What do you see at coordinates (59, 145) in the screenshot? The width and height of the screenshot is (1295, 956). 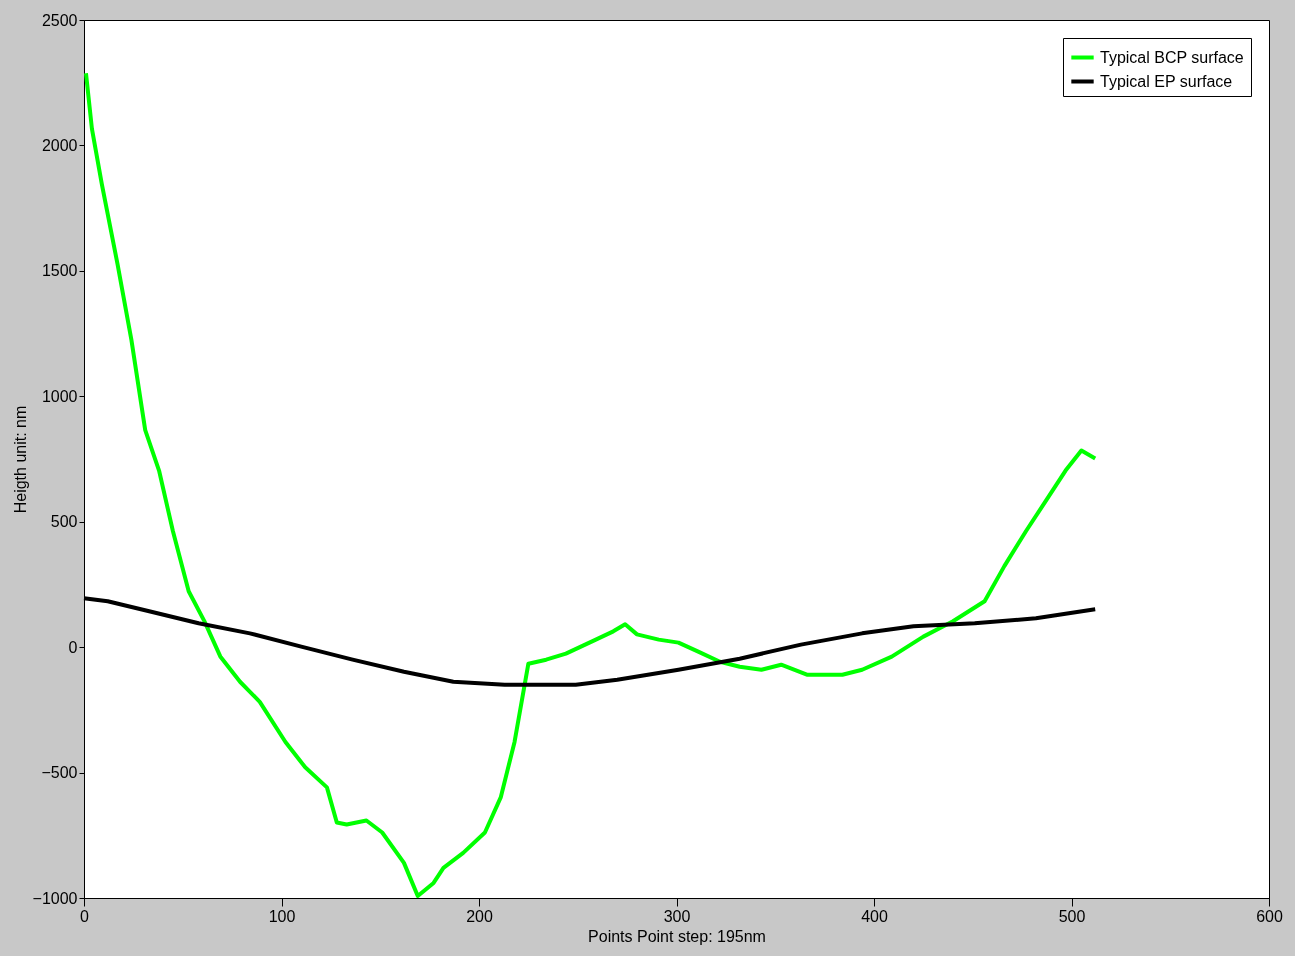 I see `y-tick-label: 2000` at bounding box center [59, 145].